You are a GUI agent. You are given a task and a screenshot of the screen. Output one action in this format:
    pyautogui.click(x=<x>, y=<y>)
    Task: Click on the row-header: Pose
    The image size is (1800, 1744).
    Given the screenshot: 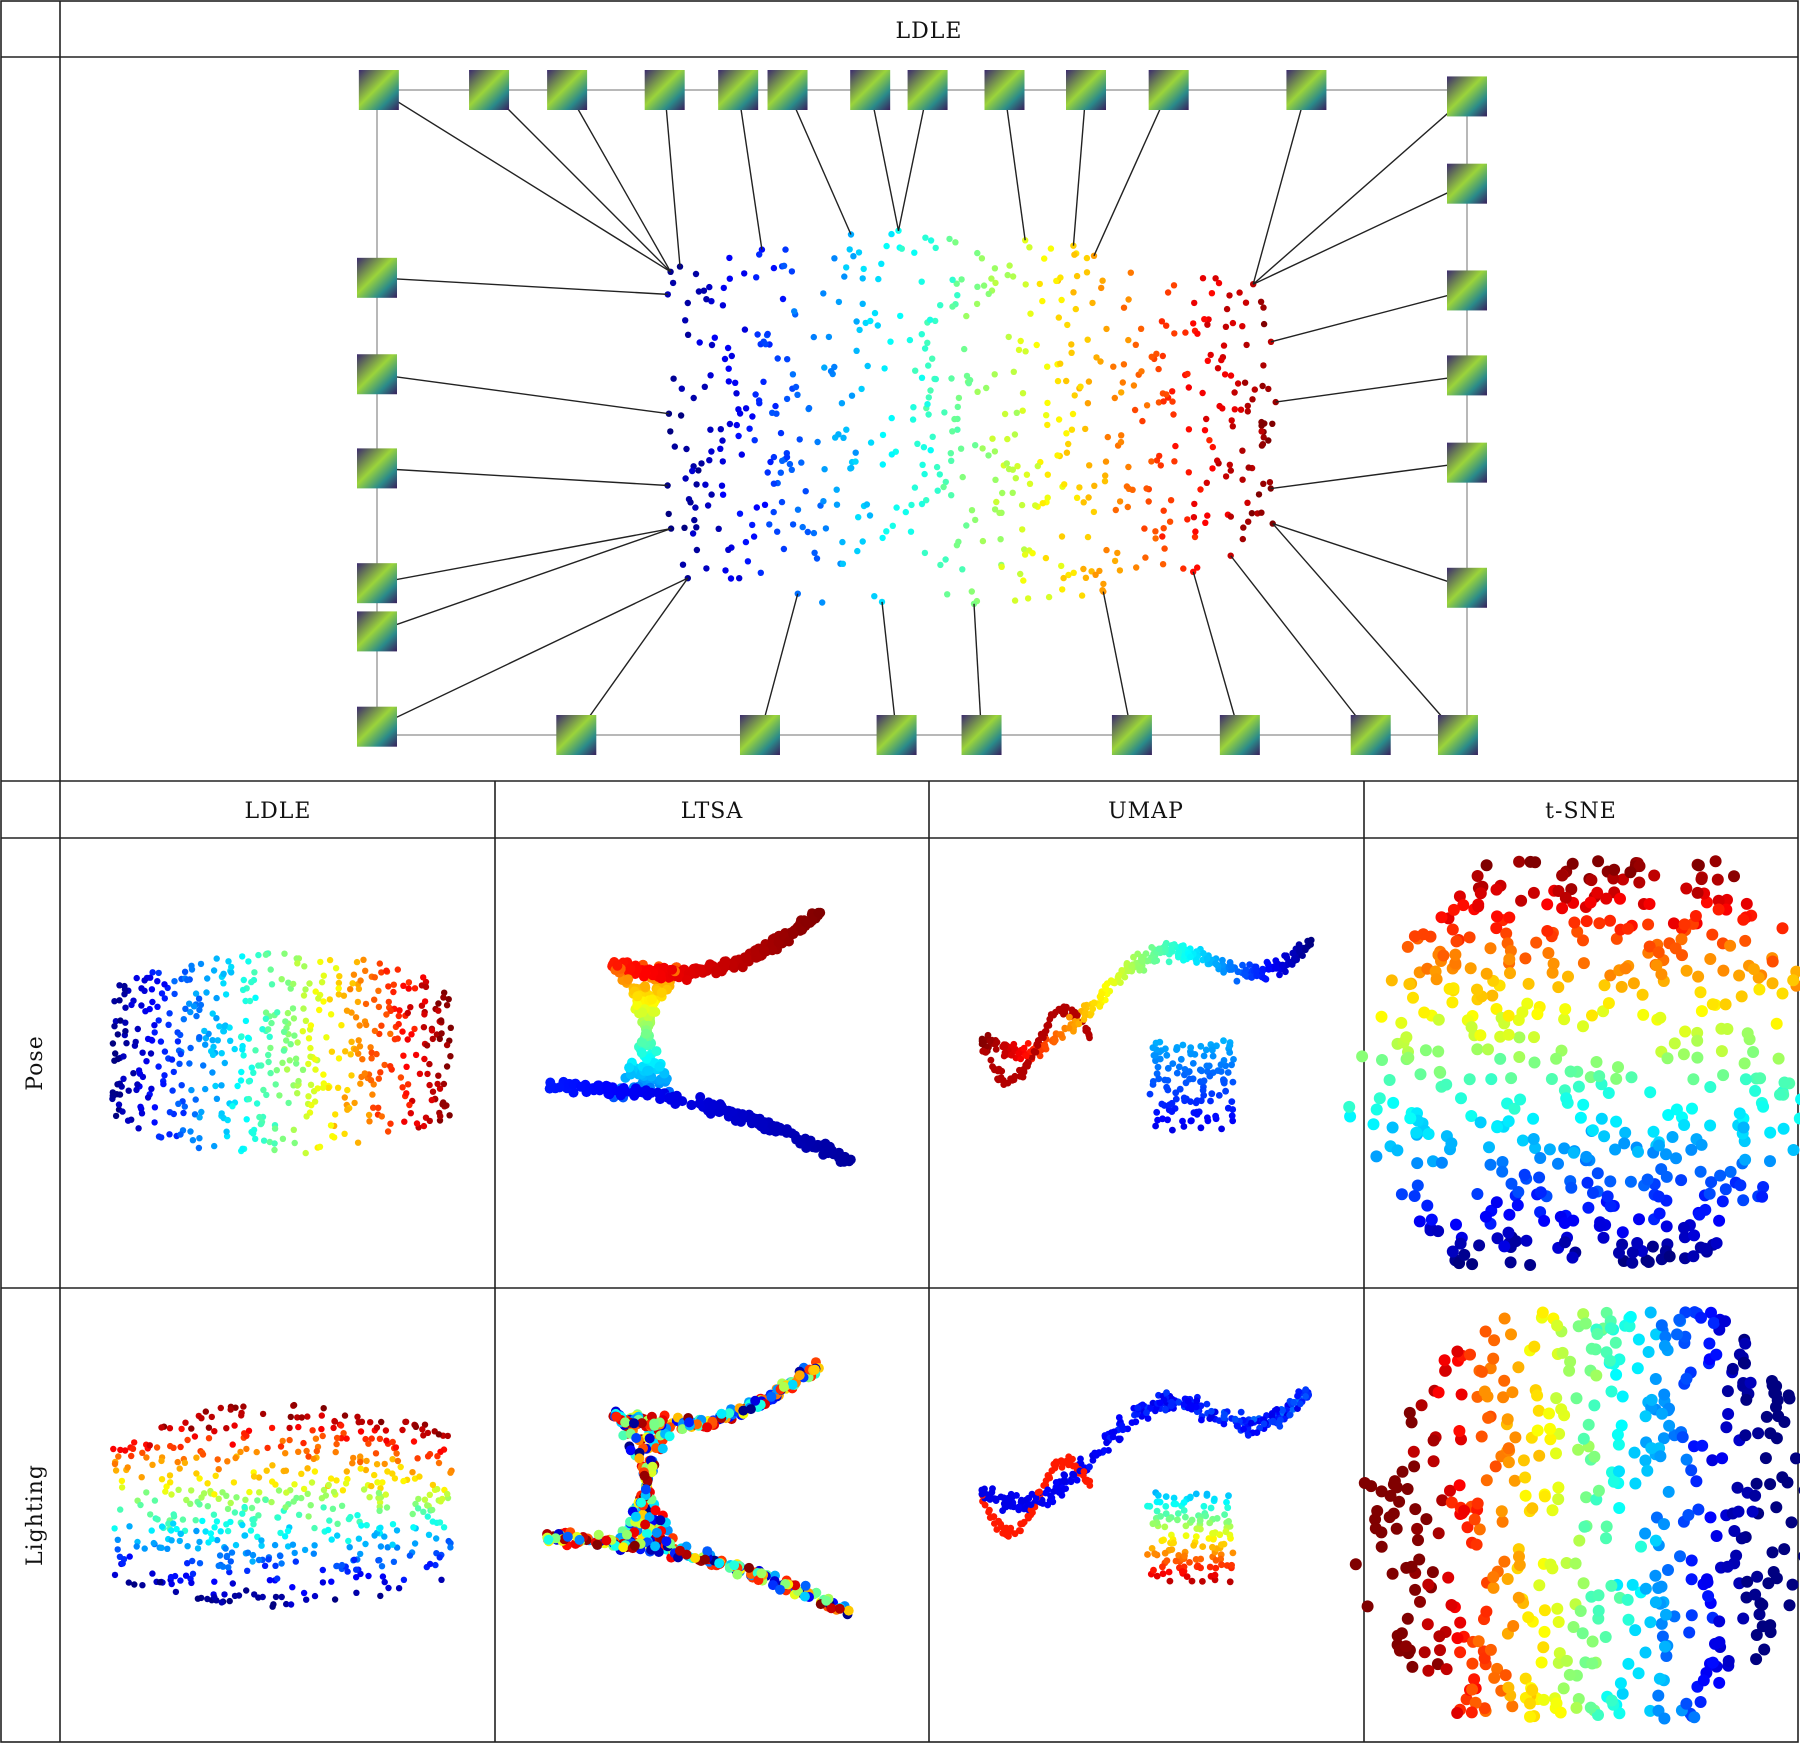 What is the action you would take?
    pyautogui.click(x=35, y=1062)
    